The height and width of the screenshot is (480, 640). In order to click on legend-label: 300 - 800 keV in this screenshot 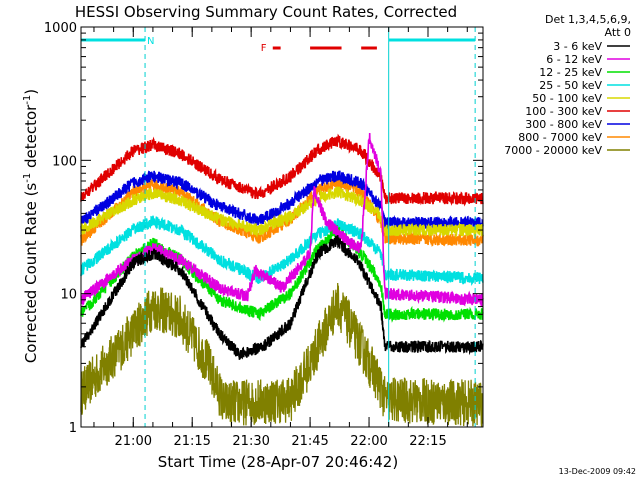, I will do `click(563, 124)`.